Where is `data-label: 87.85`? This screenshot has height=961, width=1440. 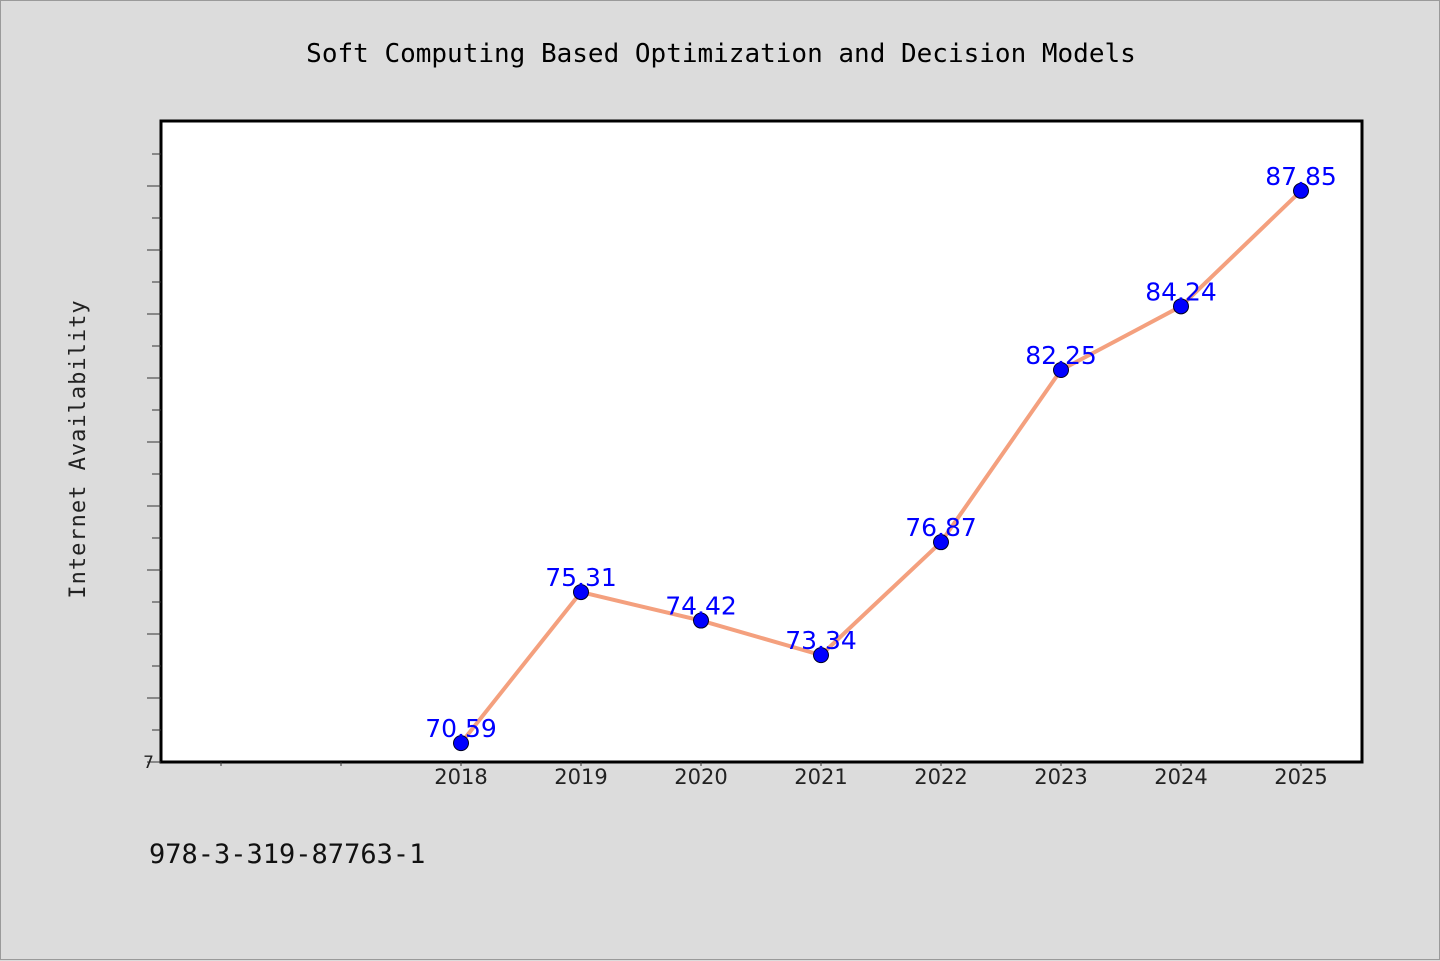 data-label: 87.85 is located at coordinates (1301, 176).